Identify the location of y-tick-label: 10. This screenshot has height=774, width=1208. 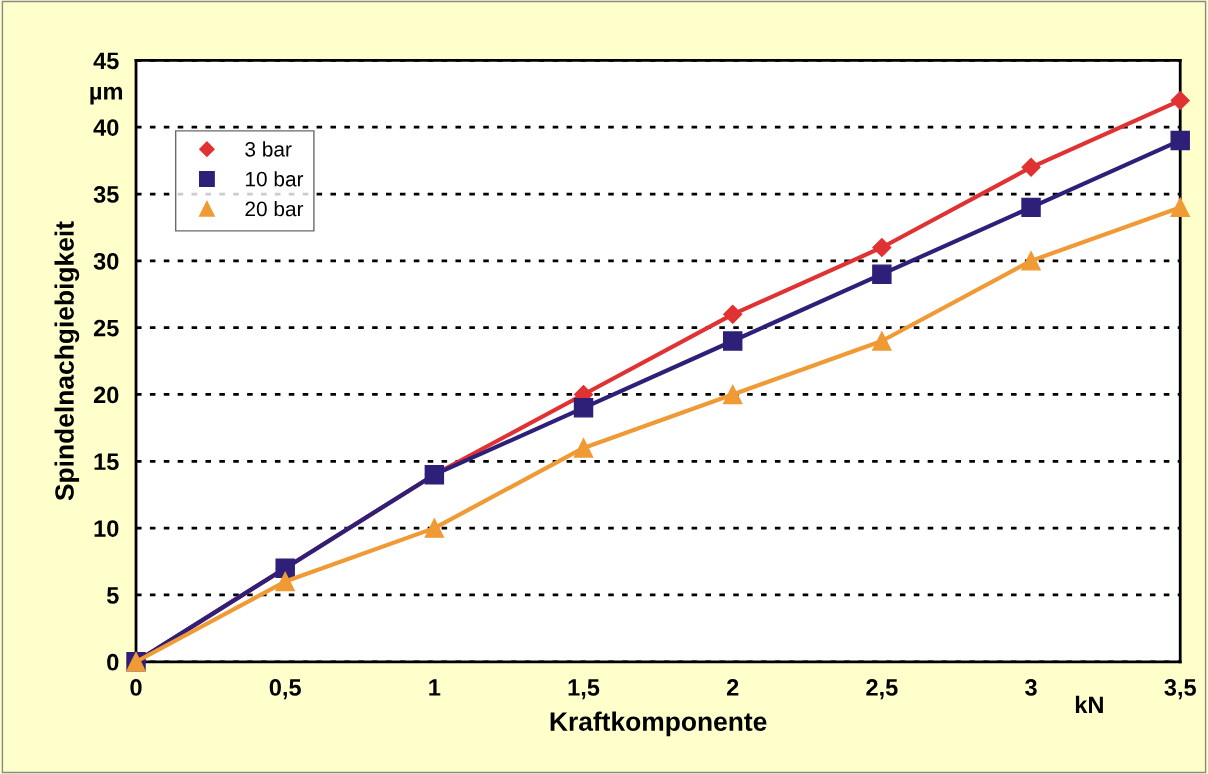
(106, 528).